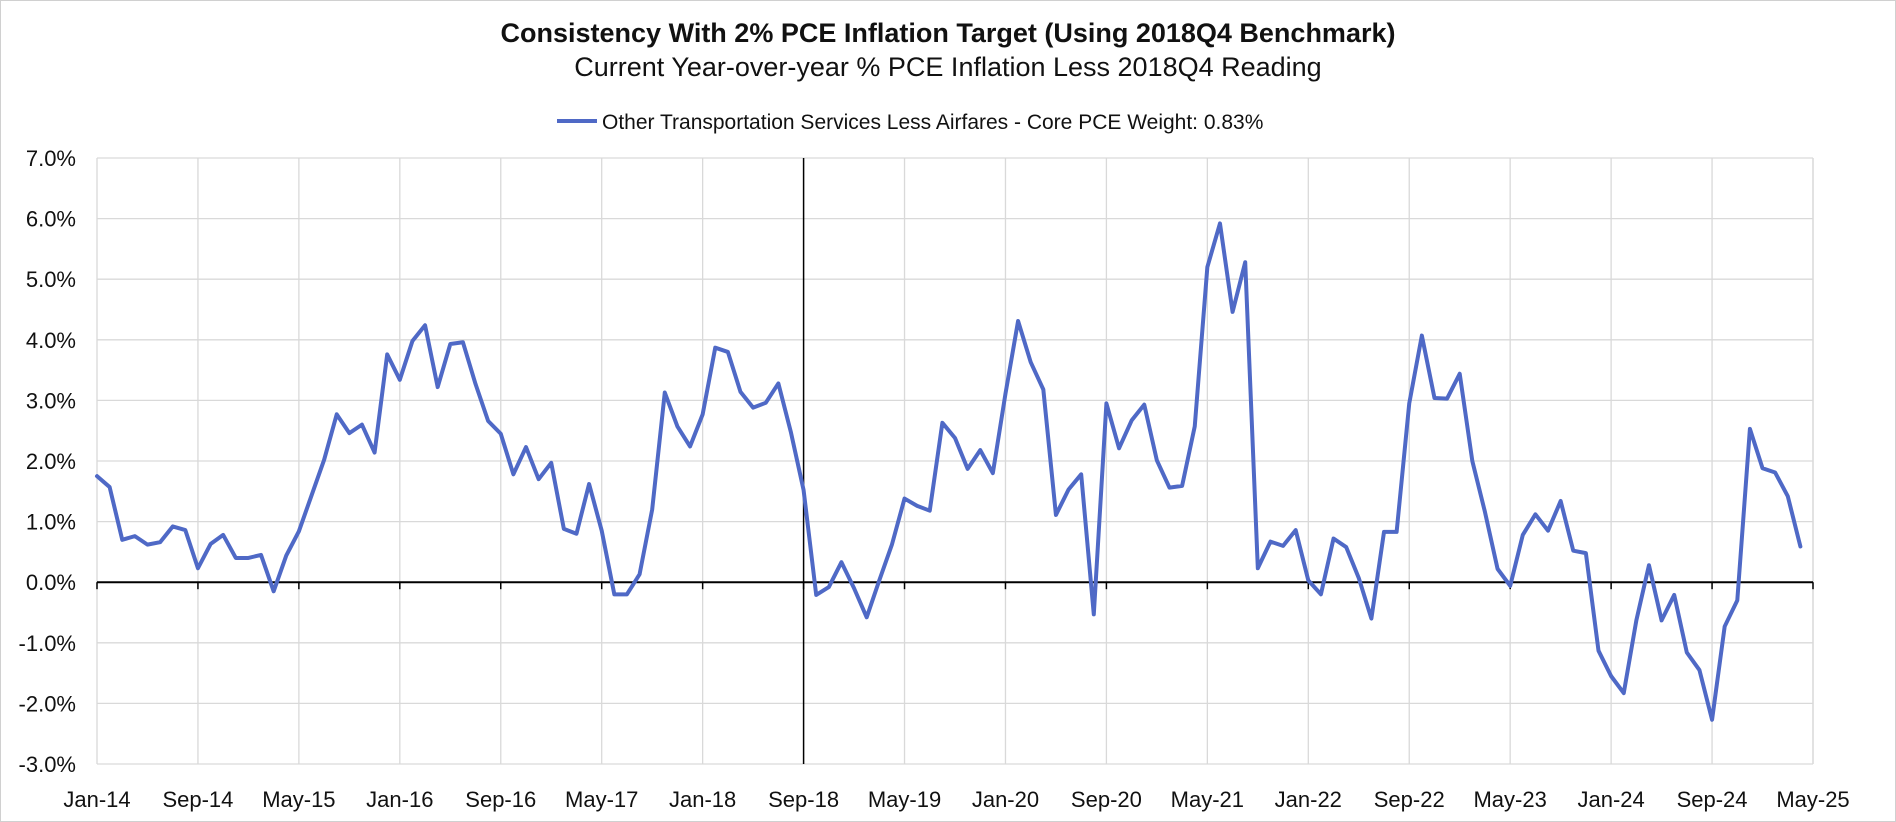 The height and width of the screenshot is (822, 1896). I want to click on x-tick-label: May-19, so click(904, 799).